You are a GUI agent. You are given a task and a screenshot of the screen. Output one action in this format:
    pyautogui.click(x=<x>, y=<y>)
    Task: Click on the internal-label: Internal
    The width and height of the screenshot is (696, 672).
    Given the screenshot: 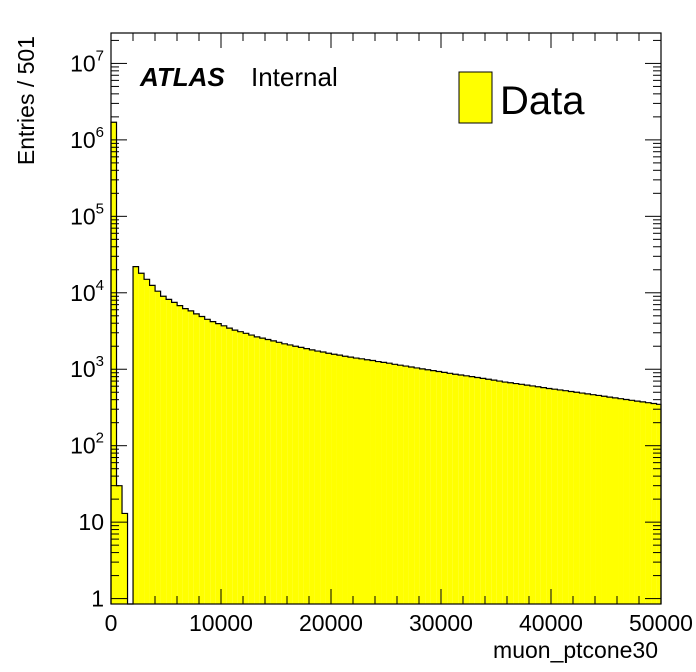 What is the action you would take?
    pyautogui.click(x=294, y=77)
    